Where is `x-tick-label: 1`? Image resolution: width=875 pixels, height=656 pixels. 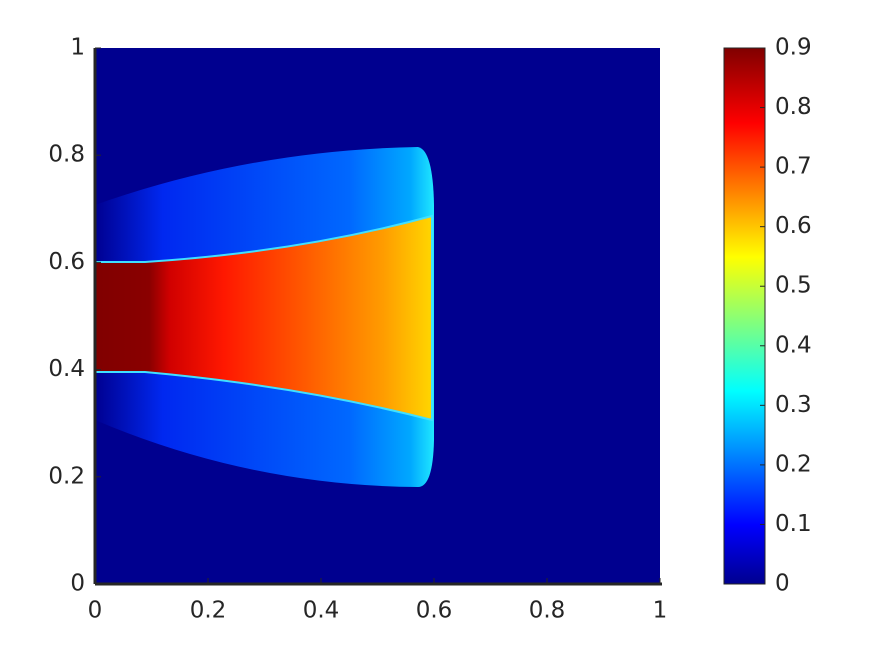 x-tick-label: 1 is located at coordinates (660, 611).